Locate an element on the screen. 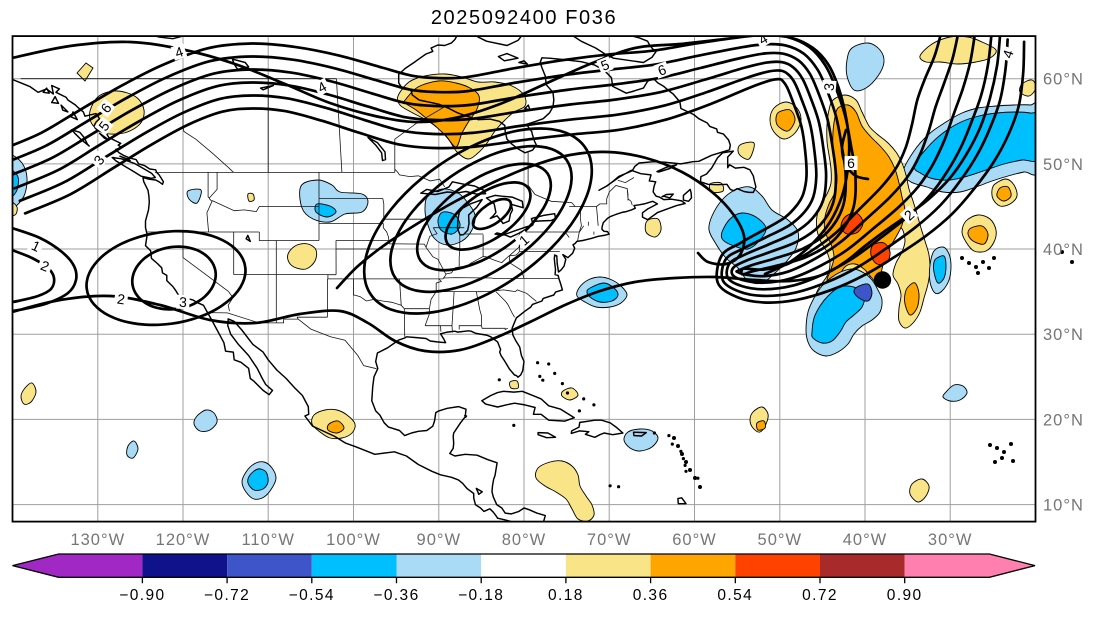  svg-text: 2 is located at coordinates (121, 299).